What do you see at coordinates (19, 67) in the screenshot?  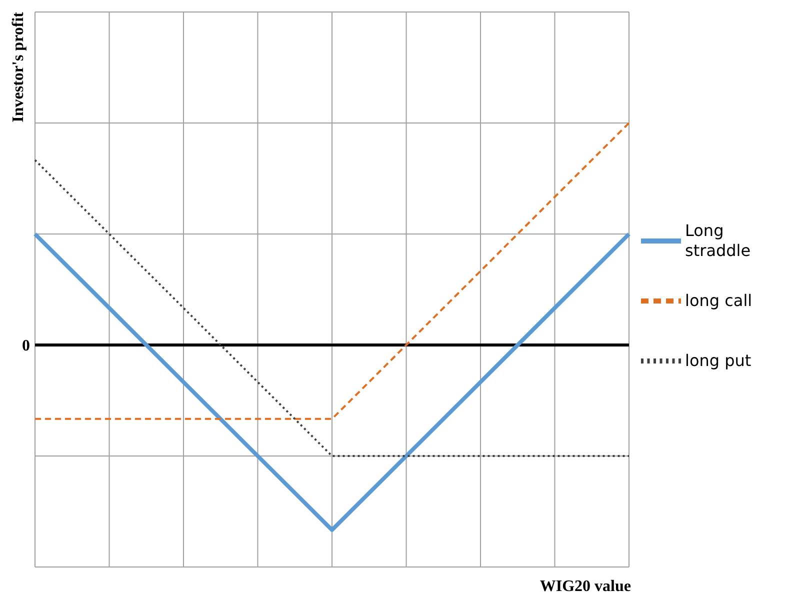 I see `y-axis-title: Investor's profit` at bounding box center [19, 67].